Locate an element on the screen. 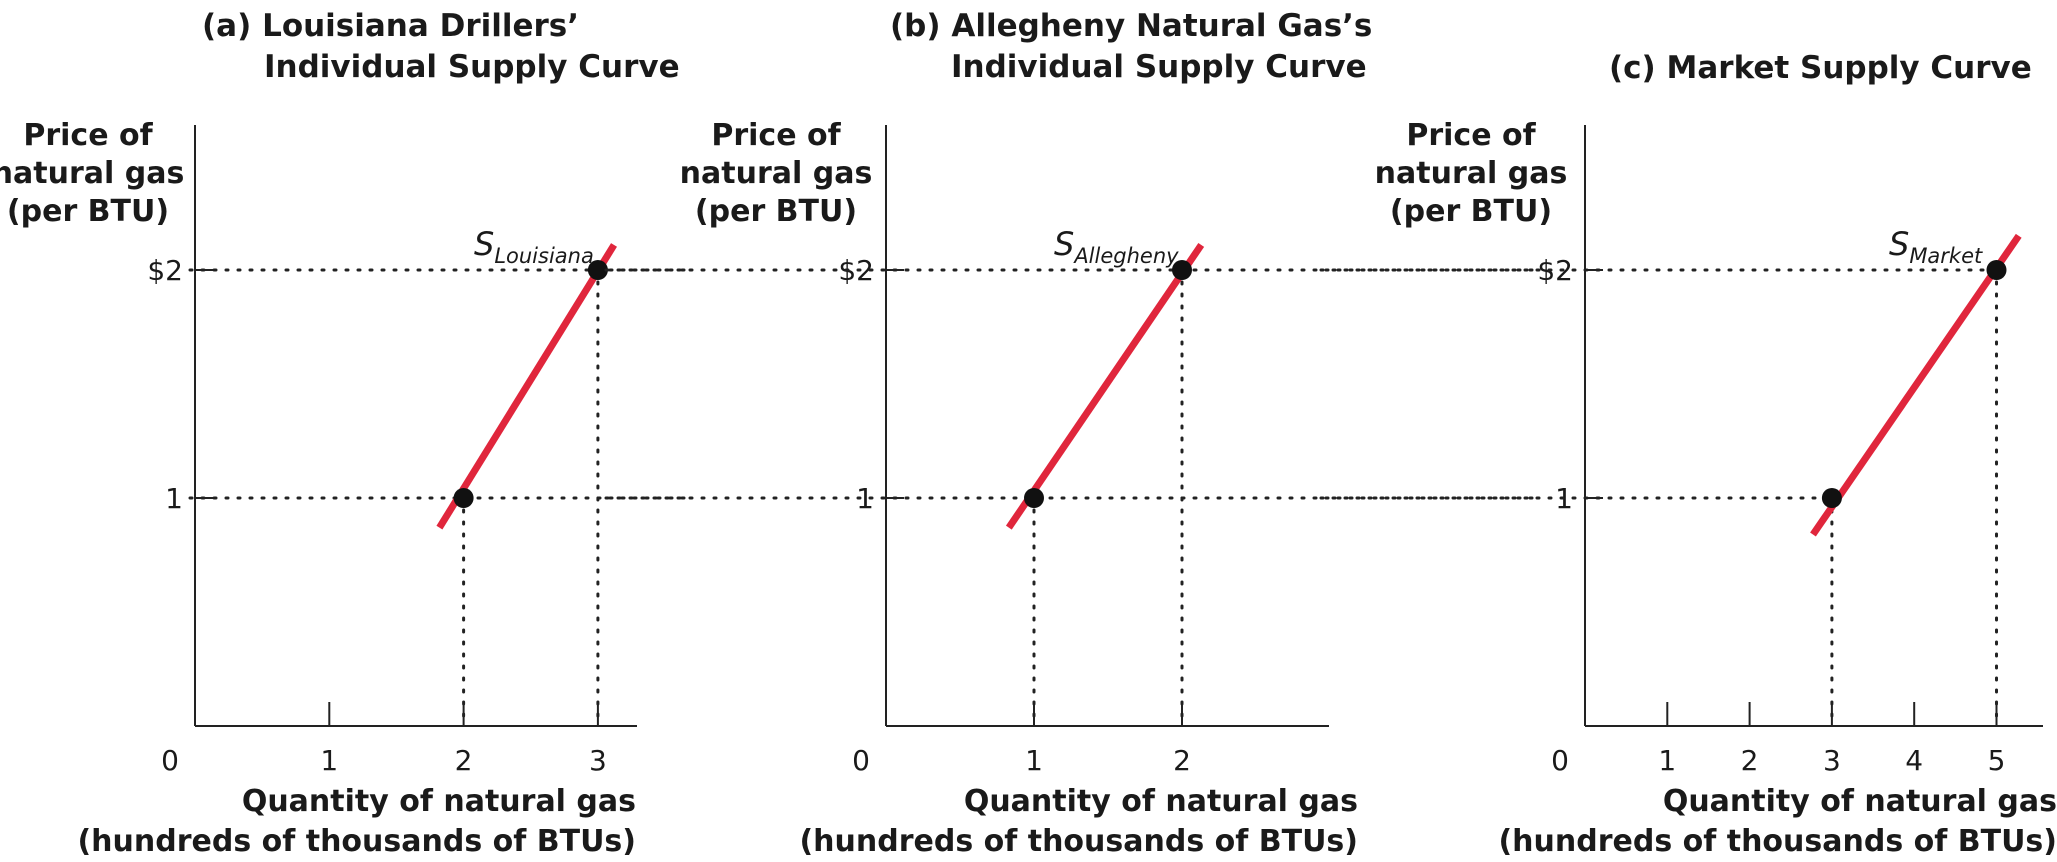 The height and width of the screenshot is (862, 2057). chart-a-curve-subscript: Louisiana is located at coordinates (544, 256).